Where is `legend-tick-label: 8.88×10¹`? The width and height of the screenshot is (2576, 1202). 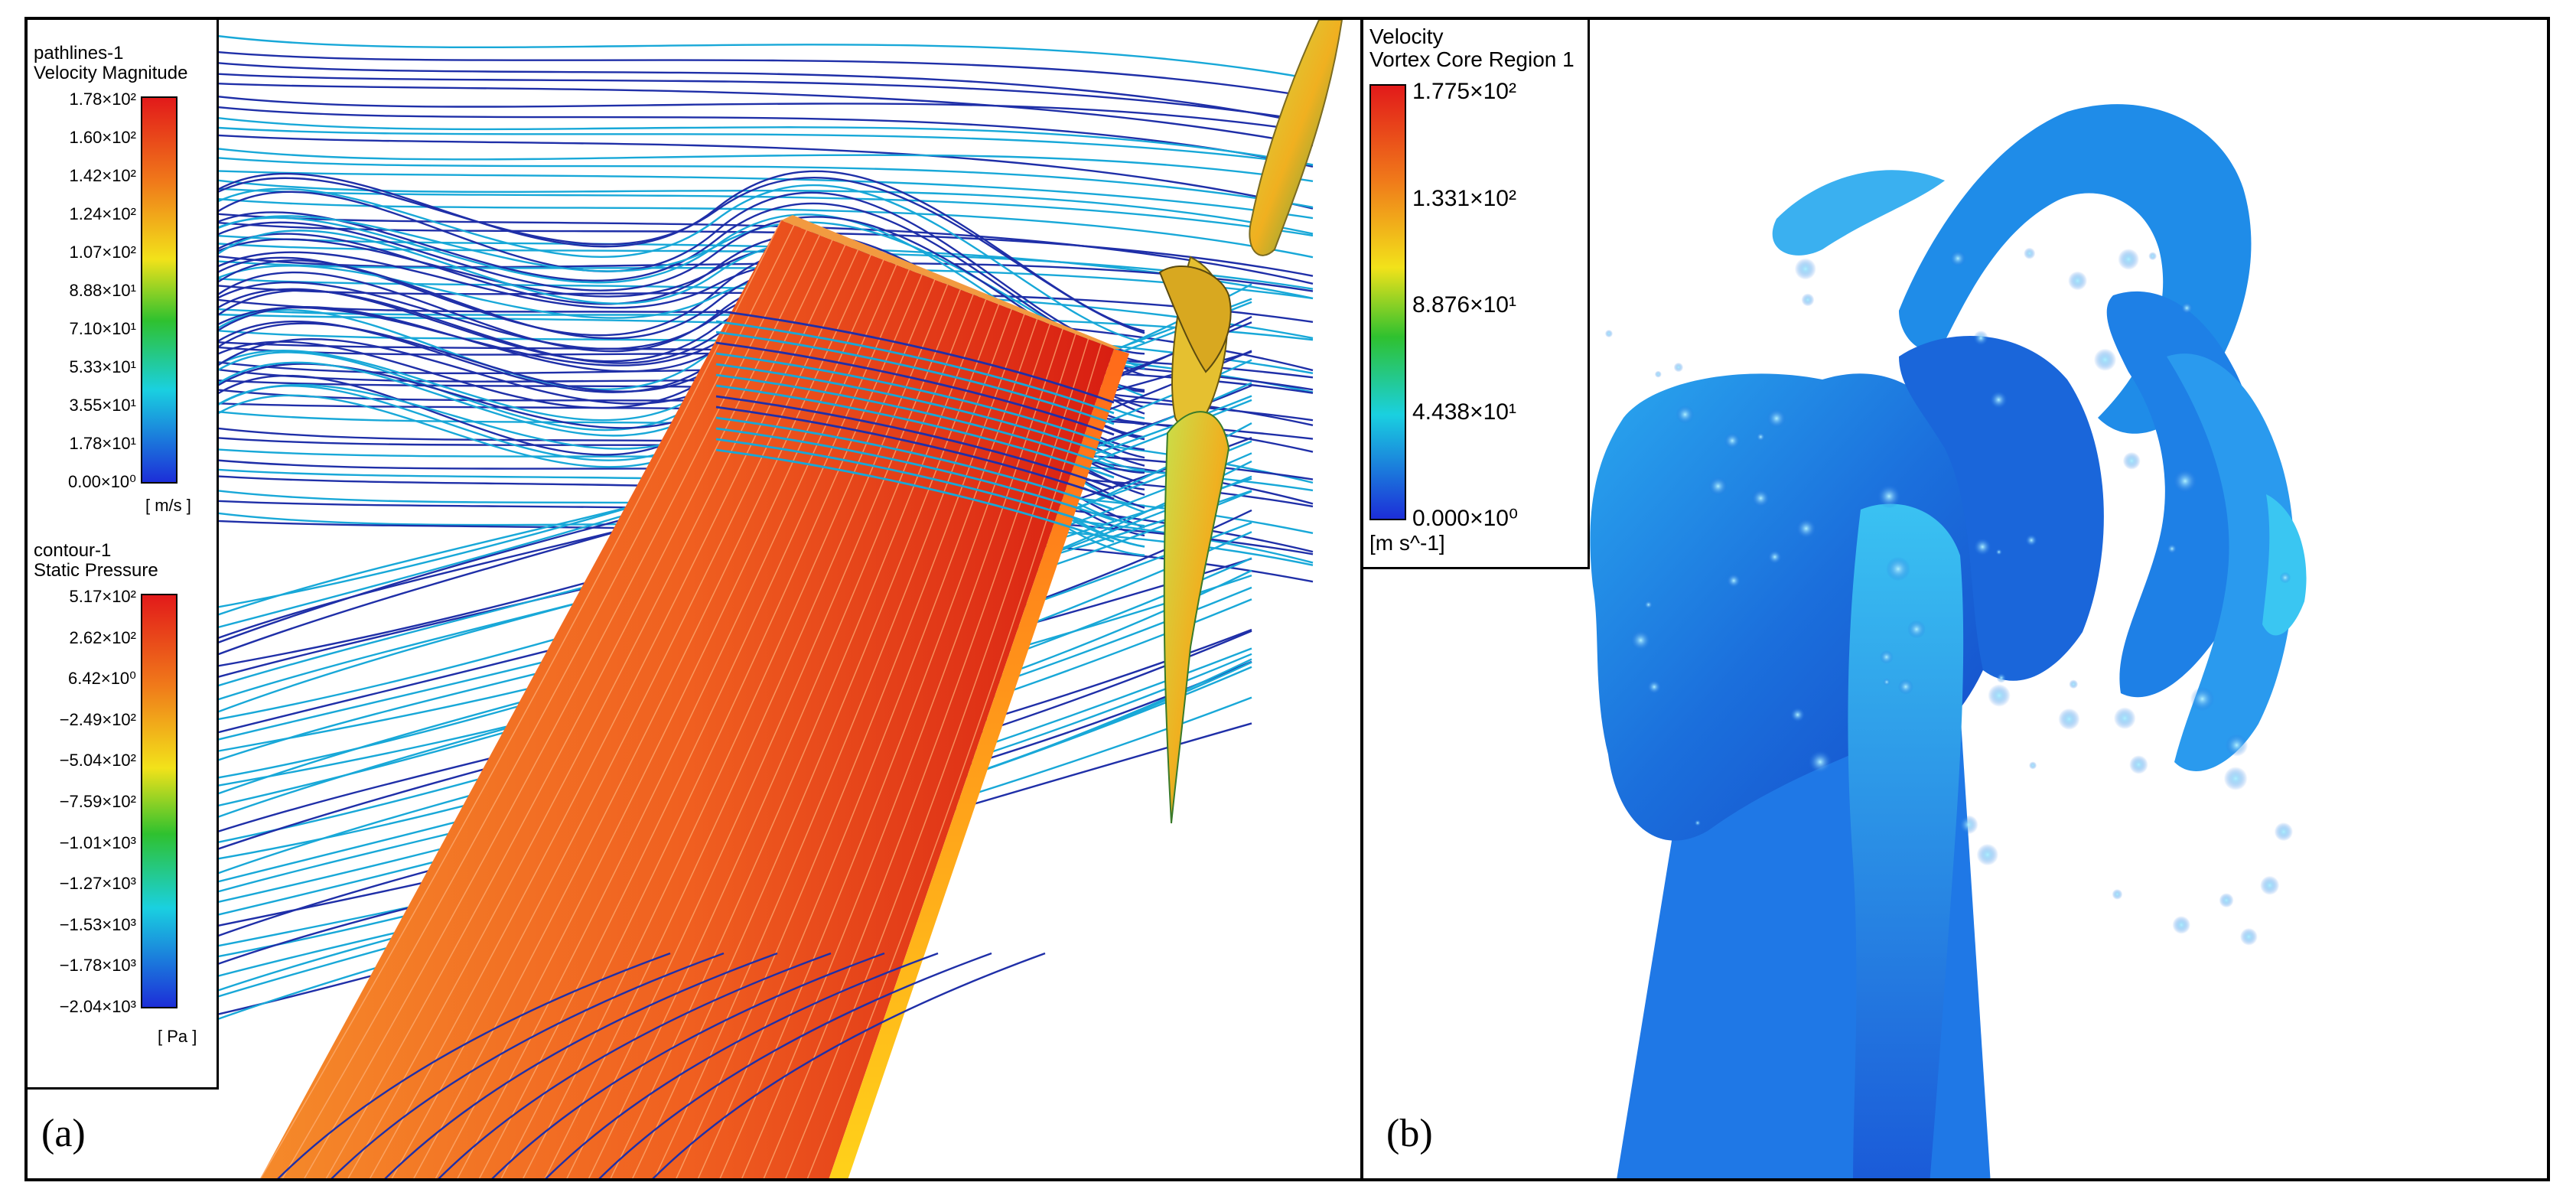
legend-tick-label: 8.88×10¹ is located at coordinates (103, 290).